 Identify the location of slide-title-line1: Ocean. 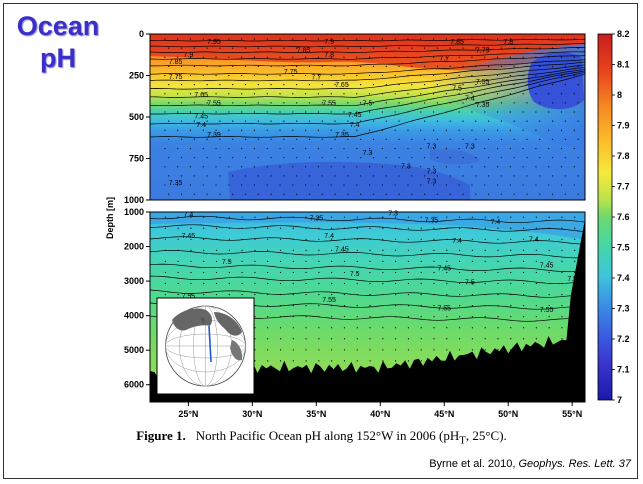
(58, 26).